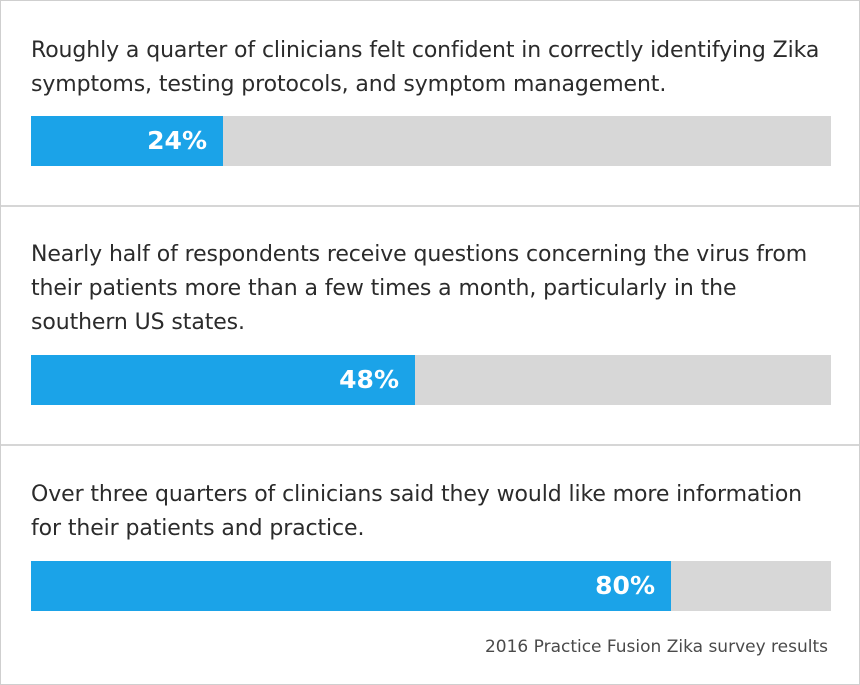  What do you see at coordinates (625, 585) in the screenshot?
I see `bar-label-3: 80%` at bounding box center [625, 585].